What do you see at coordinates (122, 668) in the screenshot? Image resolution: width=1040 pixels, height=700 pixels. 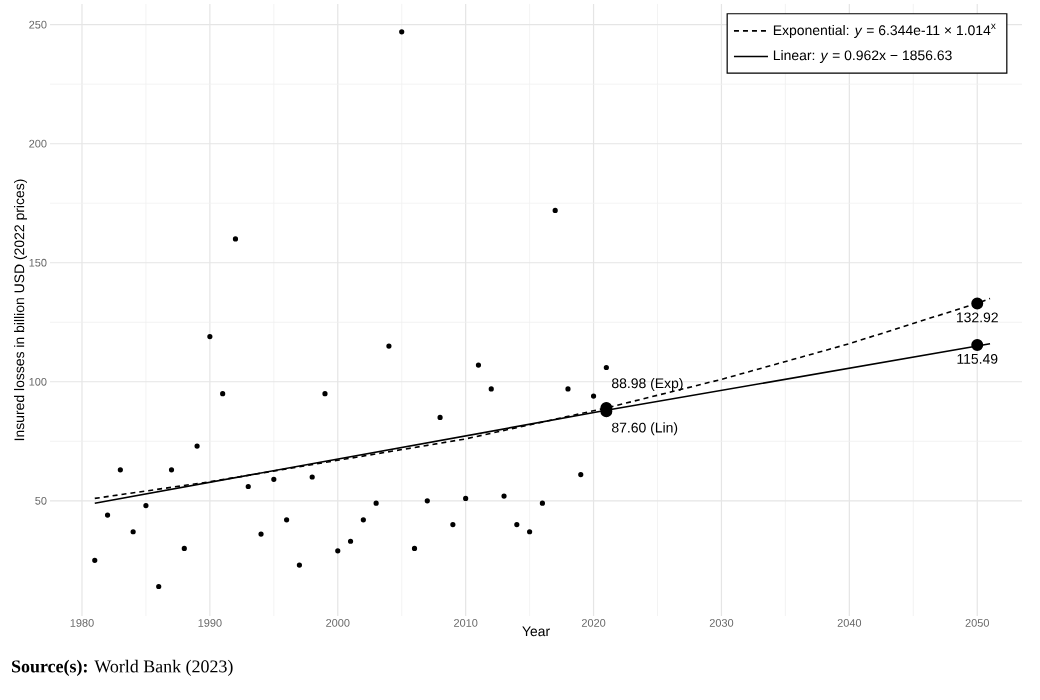 I see `text: Source(s): World Bank (2023)` at bounding box center [122, 668].